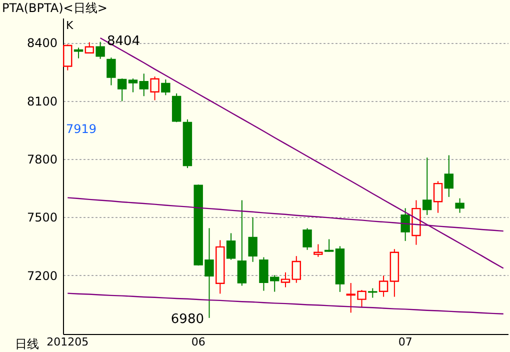 Image resolution: width=510 pixels, height=352 pixels. Describe the element at coordinates (70, 25) in the screenshot. I see `annotation: K` at that location.